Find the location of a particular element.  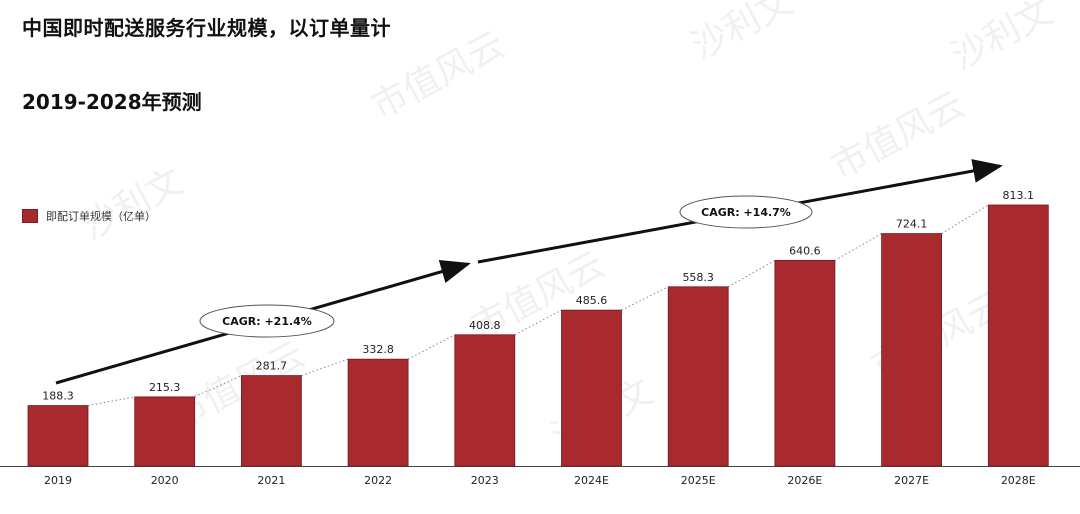

x-tick-label: 2019 is located at coordinates (58, 480).